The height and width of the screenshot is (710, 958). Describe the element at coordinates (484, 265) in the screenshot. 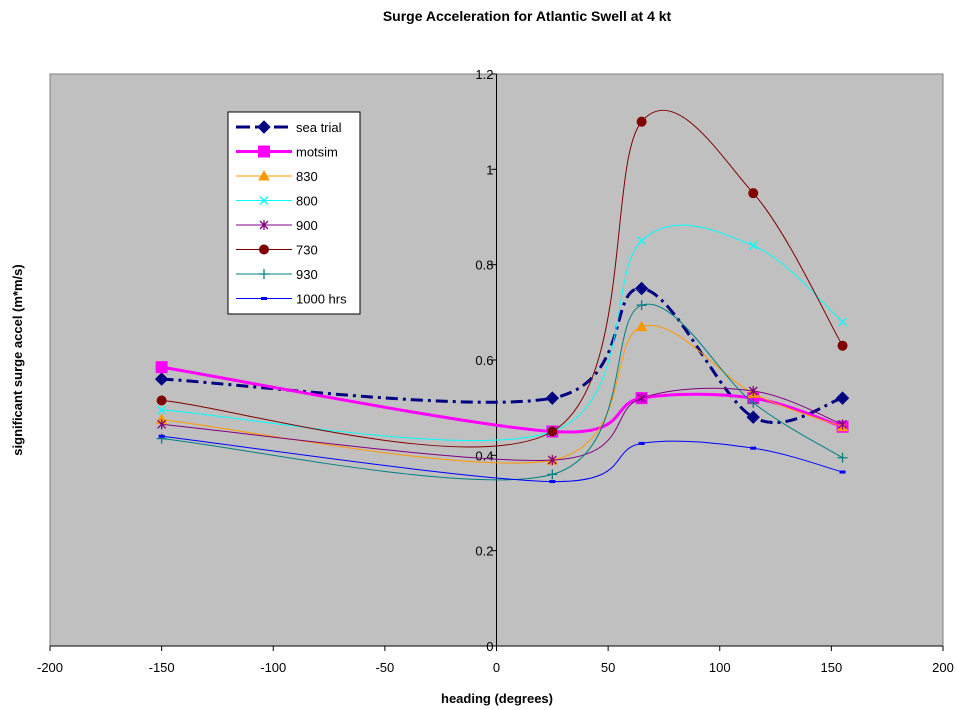

I see `y-tick-label: 0.8` at that location.